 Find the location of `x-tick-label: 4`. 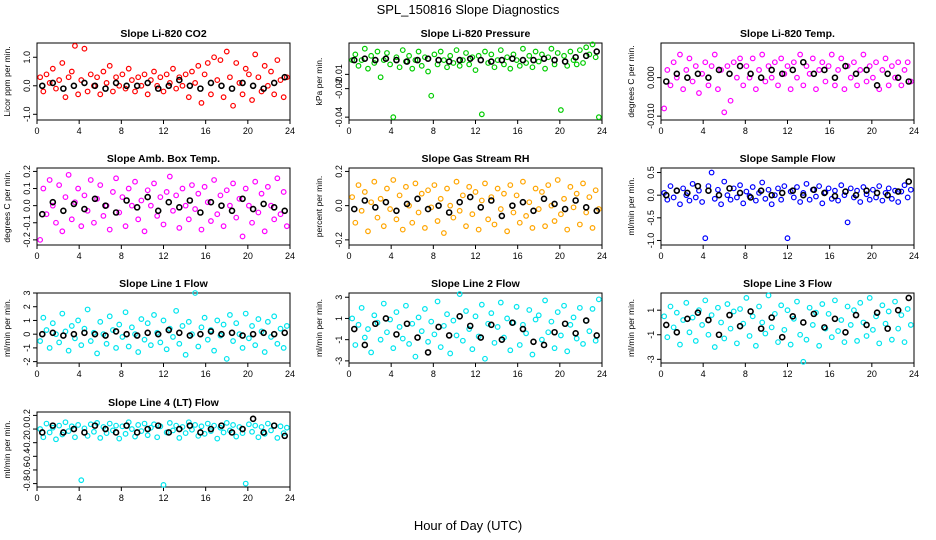

x-tick-label: 4 is located at coordinates (391, 374).